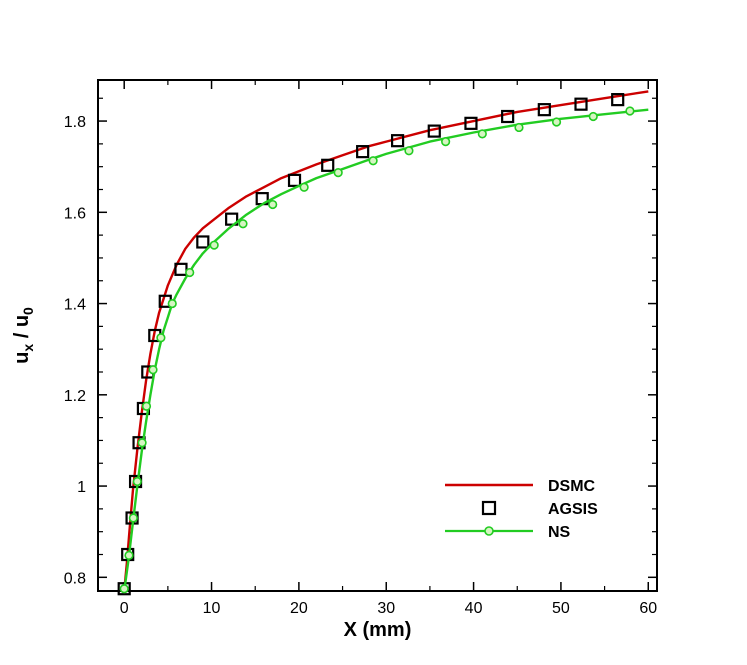 The image size is (747, 665). What do you see at coordinates (28, 348) in the screenshot?
I see `y-axis-title-sub1: x` at bounding box center [28, 348].